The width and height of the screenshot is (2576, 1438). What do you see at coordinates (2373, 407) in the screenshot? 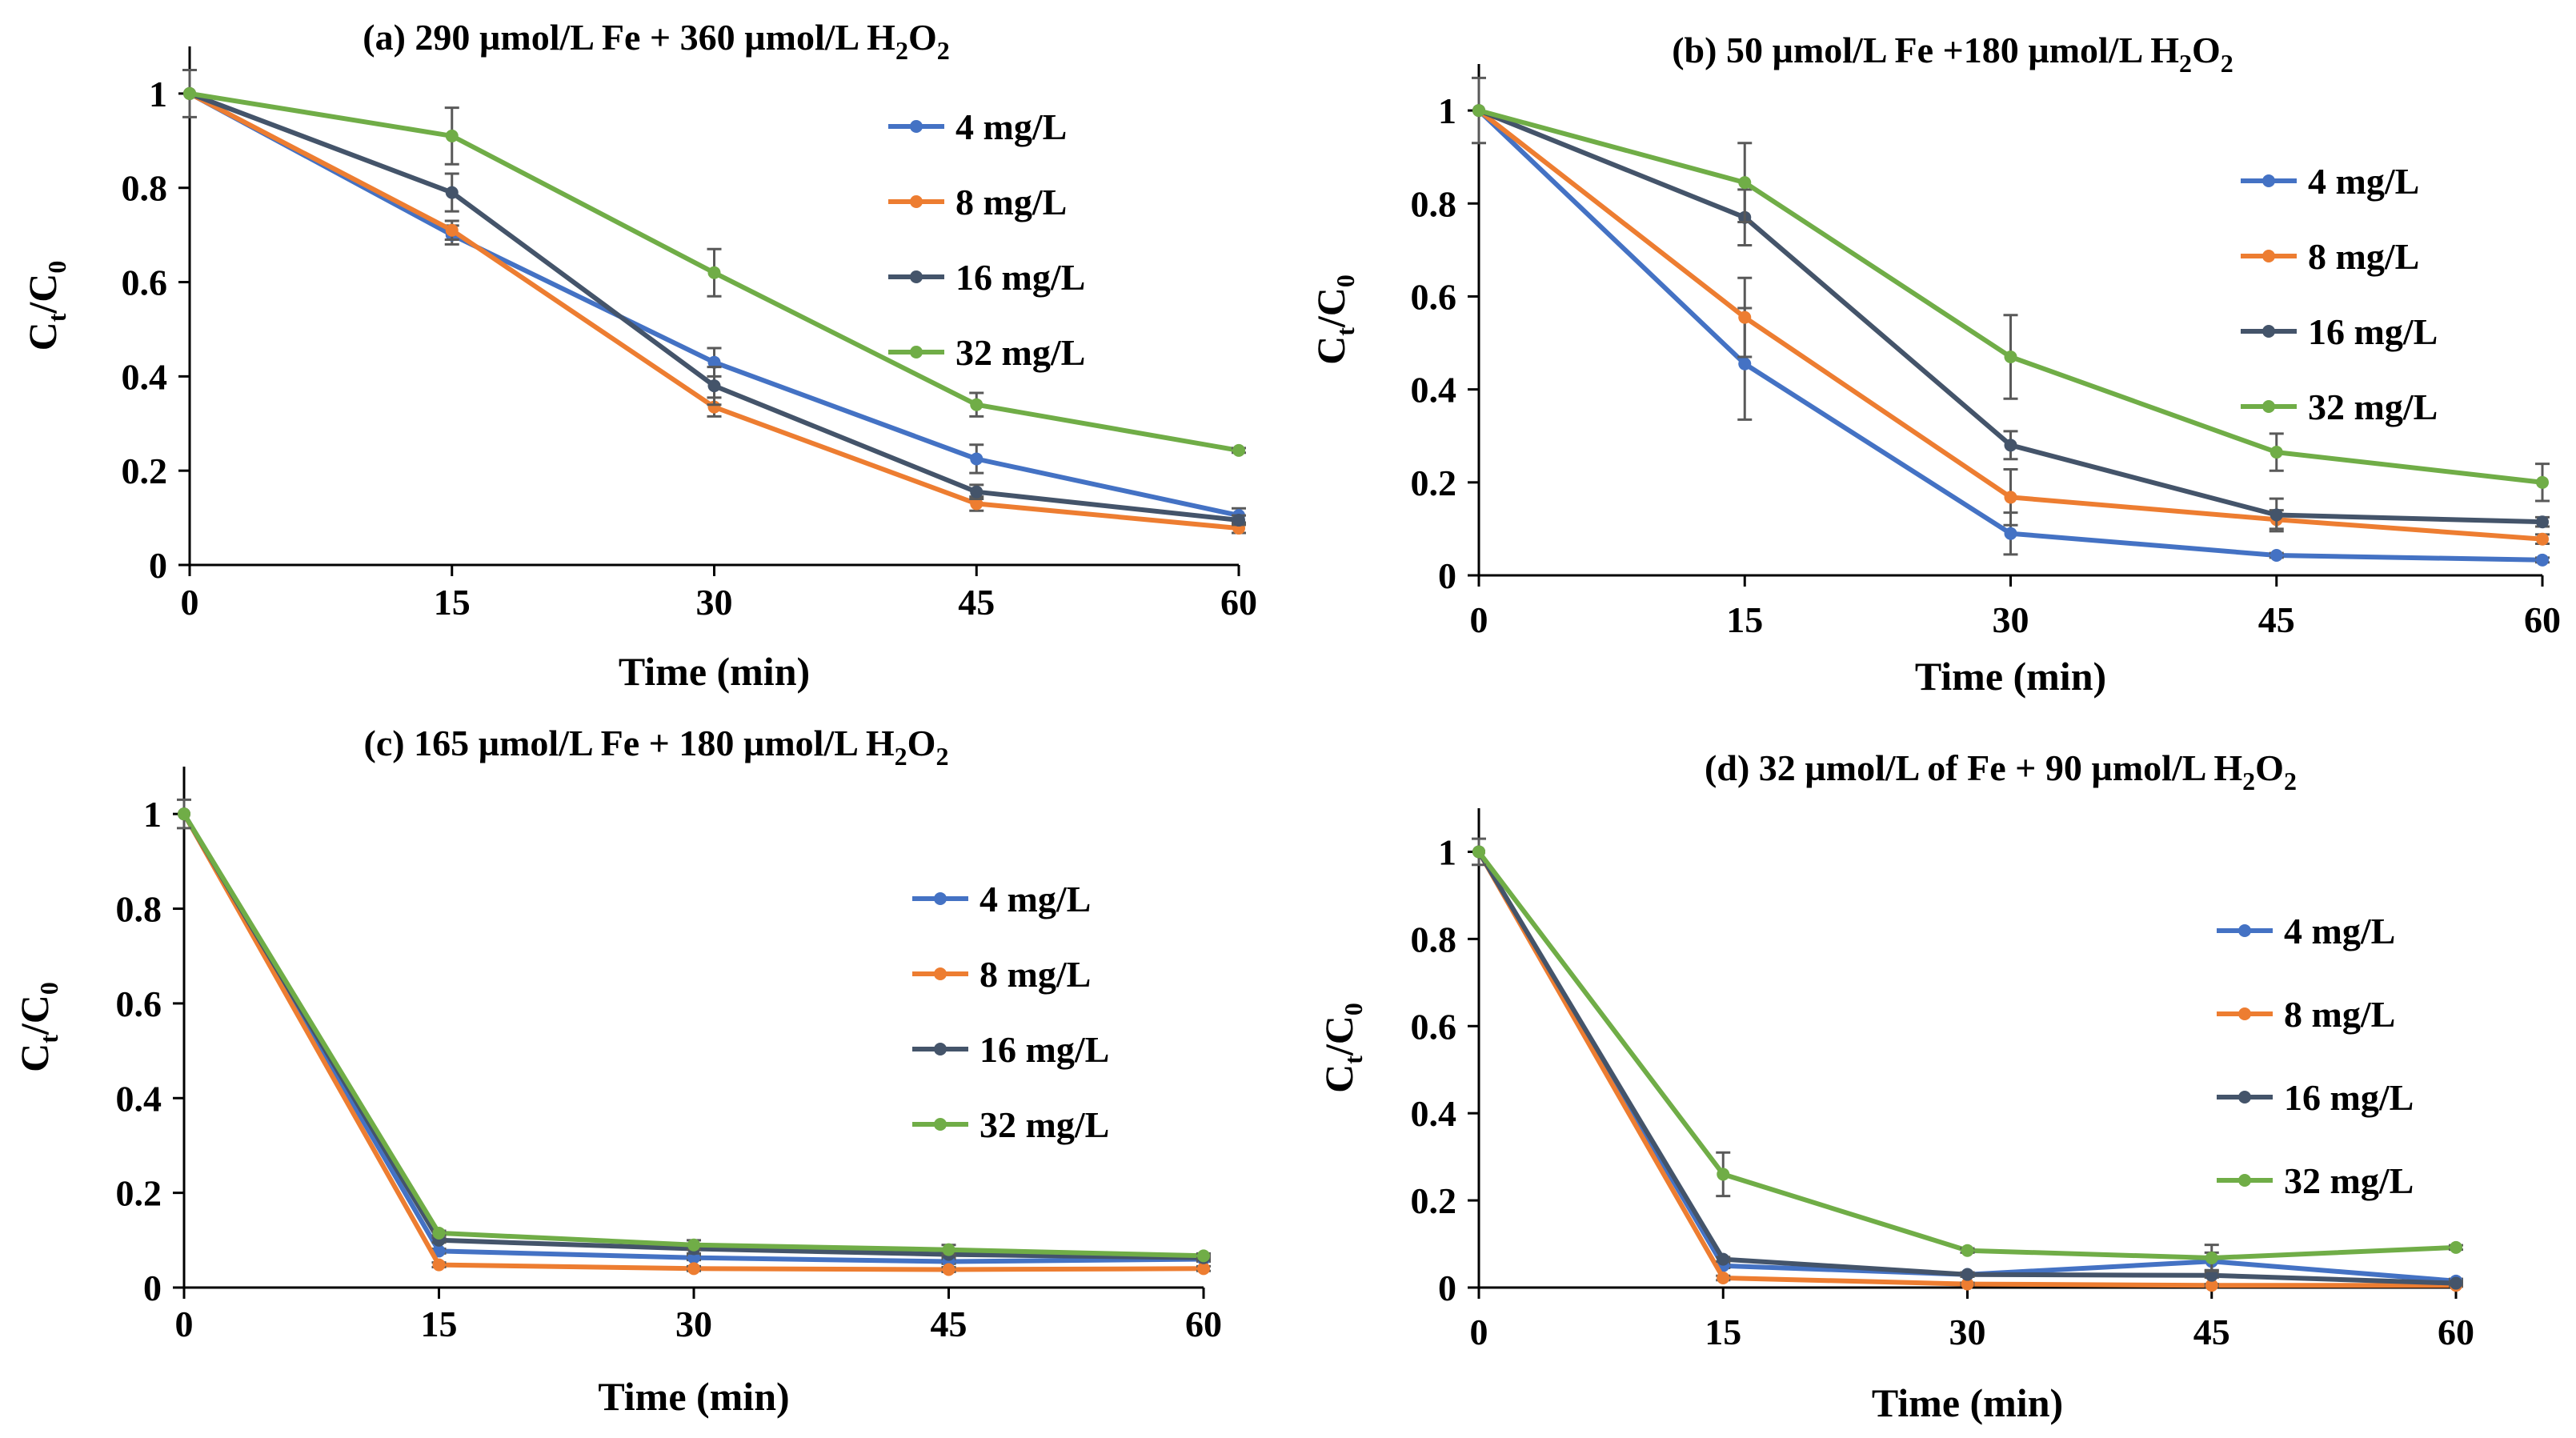
I see `legend-label: 32 mg/L` at bounding box center [2373, 407].